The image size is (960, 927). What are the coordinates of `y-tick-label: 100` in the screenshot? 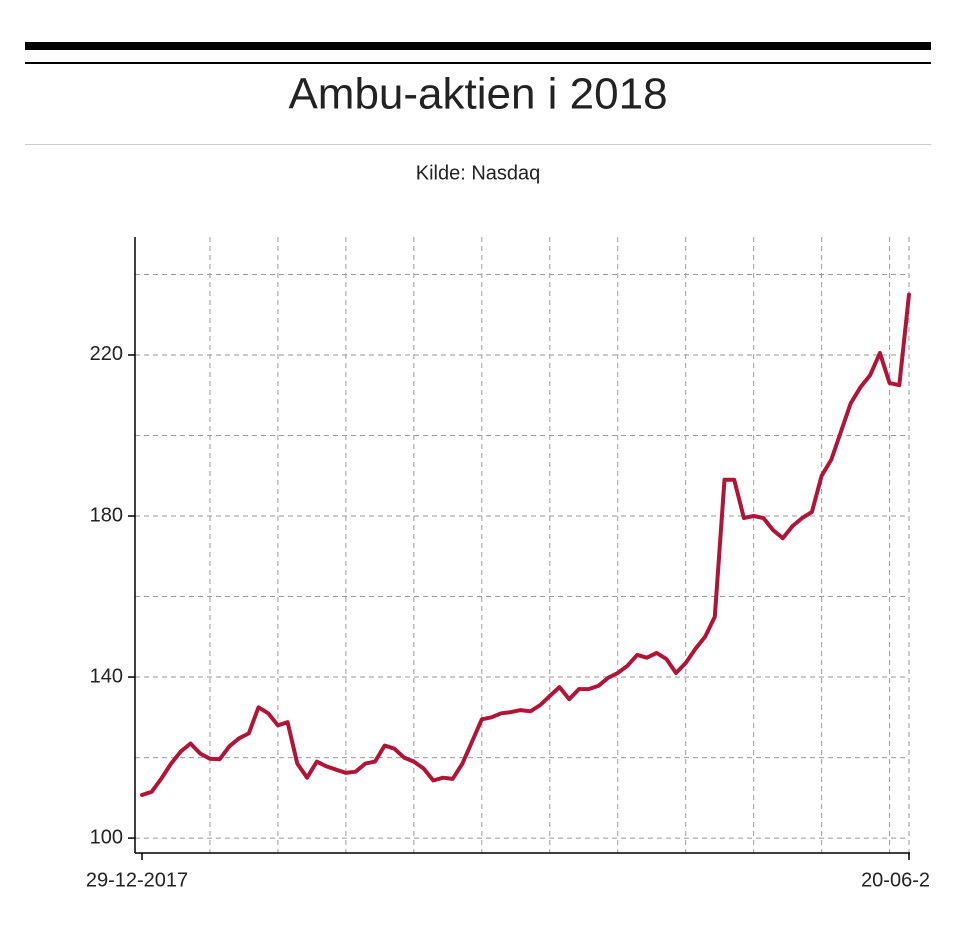 It's located at (106, 837).